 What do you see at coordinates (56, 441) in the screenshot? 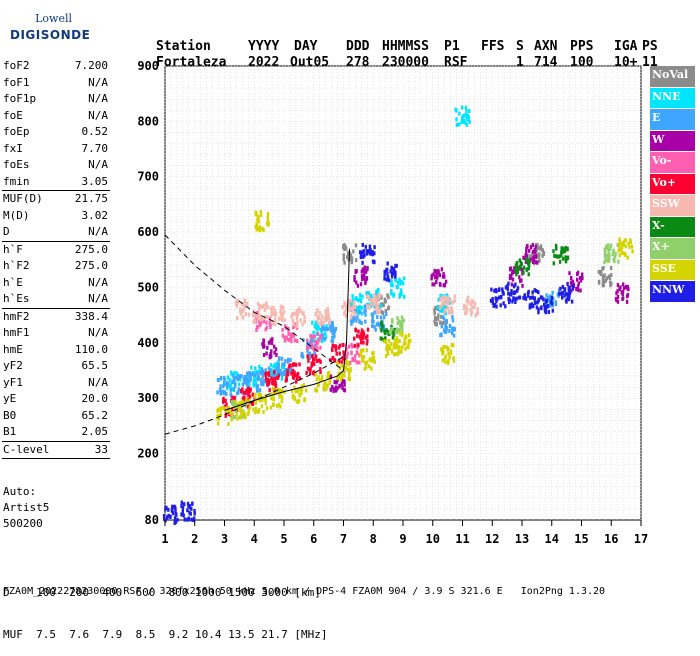
I see `param-separator` at bounding box center [56, 441].